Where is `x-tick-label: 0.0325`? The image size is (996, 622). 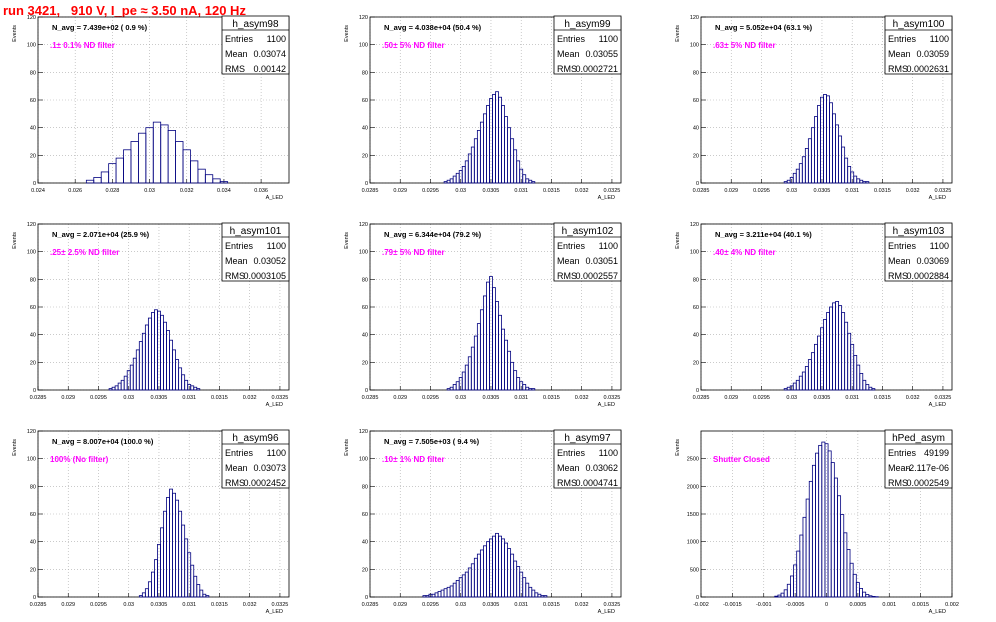
x-tick-label: 0.0325 is located at coordinates (612, 605).